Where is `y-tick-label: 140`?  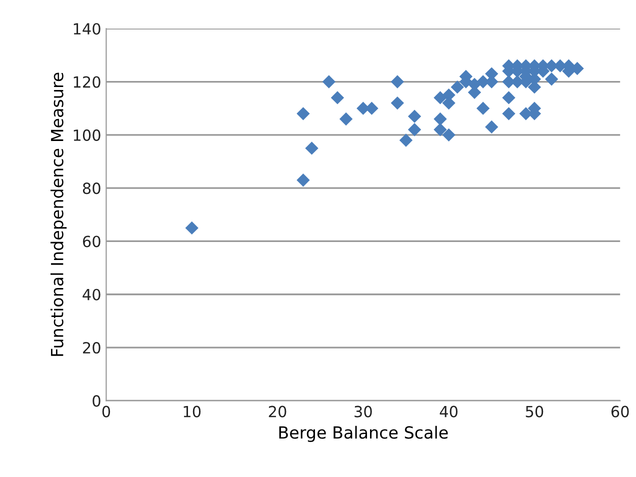
y-tick-label: 140 is located at coordinates (87, 29).